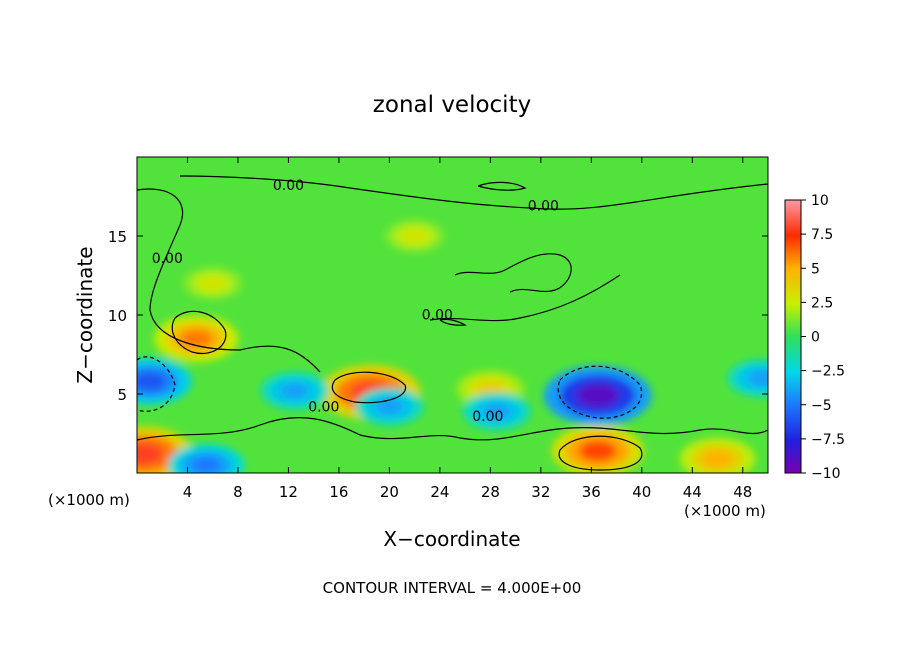  I want to click on colorbar-tick-label-4: 0, so click(815, 338).